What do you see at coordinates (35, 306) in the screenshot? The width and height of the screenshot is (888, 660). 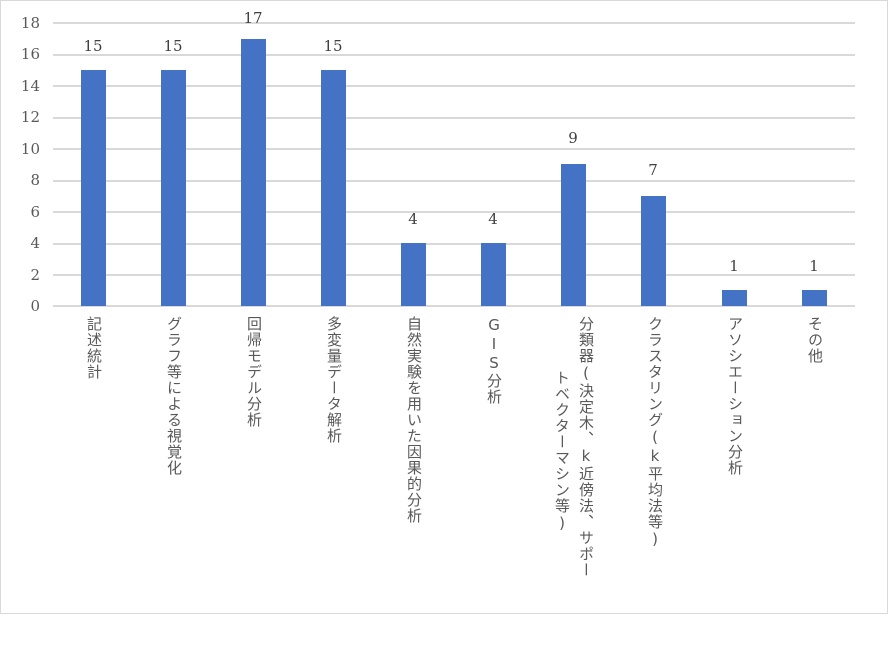 I see `y-tick-label: 0` at bounding box center [35, 306].